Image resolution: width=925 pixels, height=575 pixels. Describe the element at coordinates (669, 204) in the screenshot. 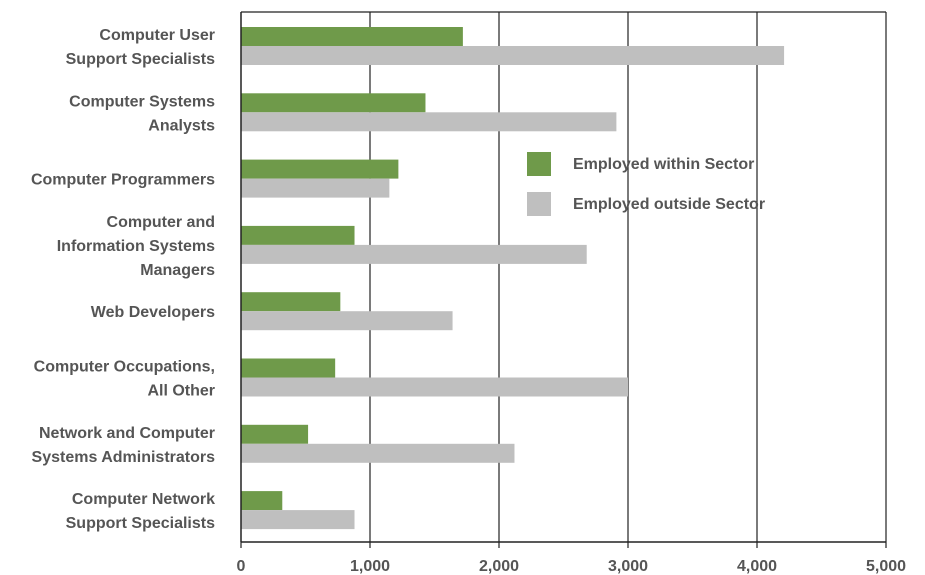

I see `legend-label: Employed outside Sector` at that location.